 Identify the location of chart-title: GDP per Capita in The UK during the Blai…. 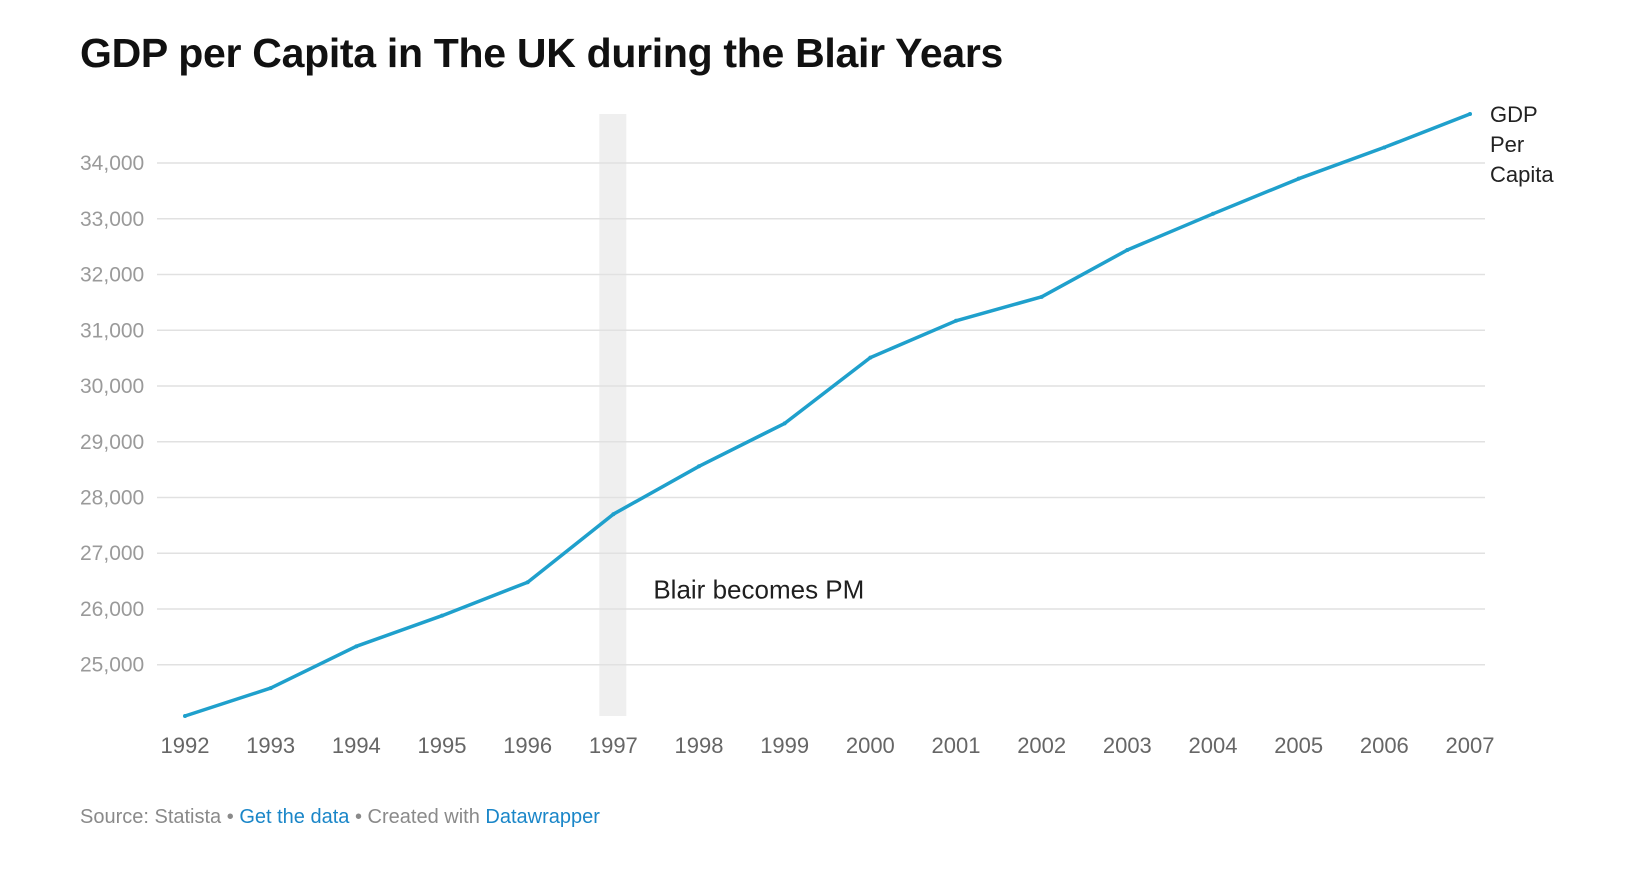
(542, 53).